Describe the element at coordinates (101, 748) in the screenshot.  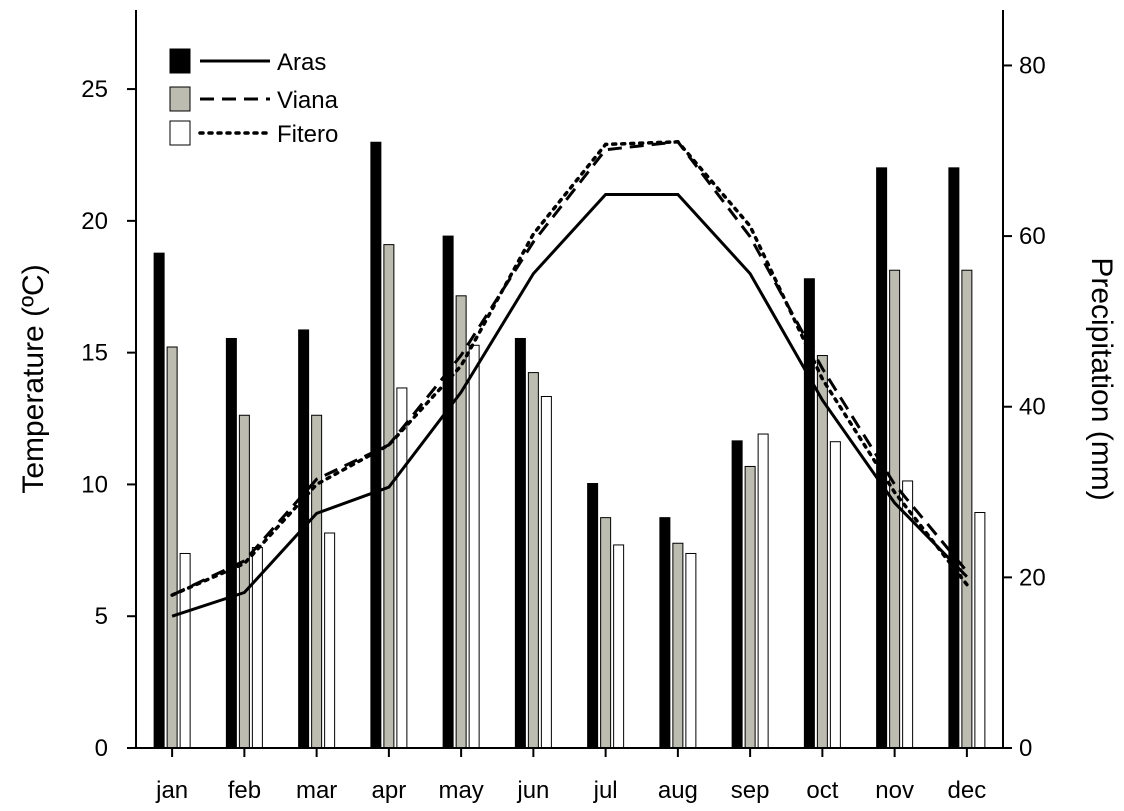
I see `left-tick-label: 0` at that location.